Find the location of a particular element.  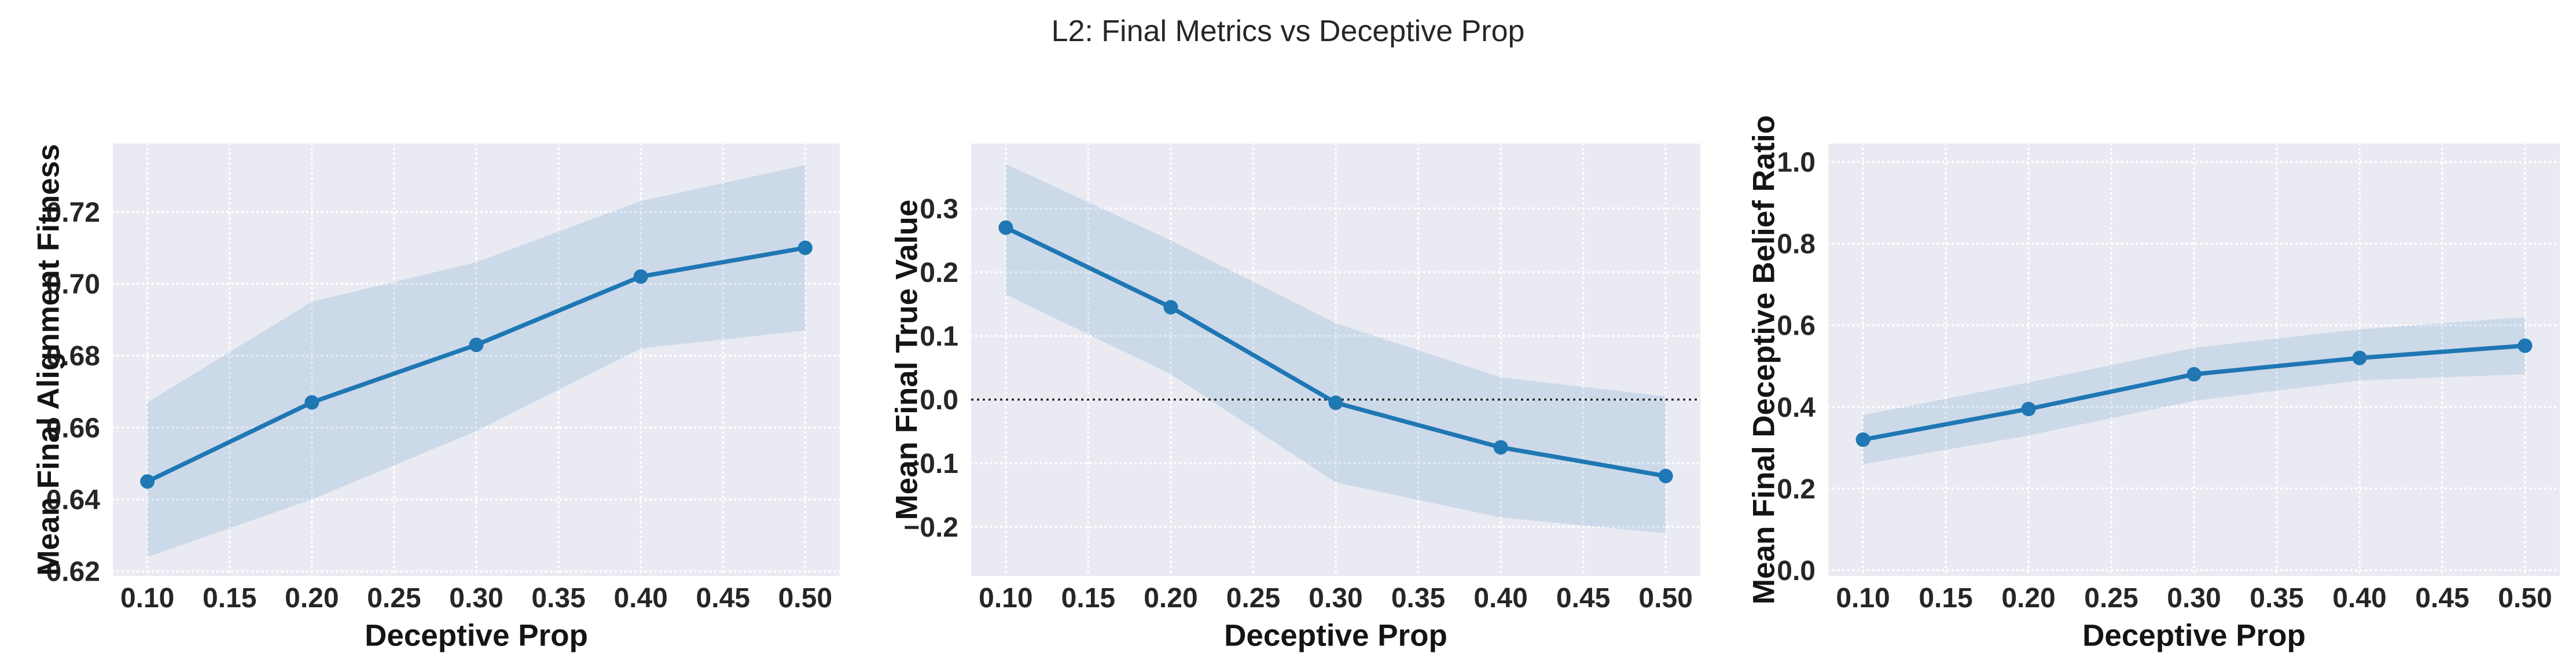

y-tick-label: 0.68 is located at coordinates (73, 356).